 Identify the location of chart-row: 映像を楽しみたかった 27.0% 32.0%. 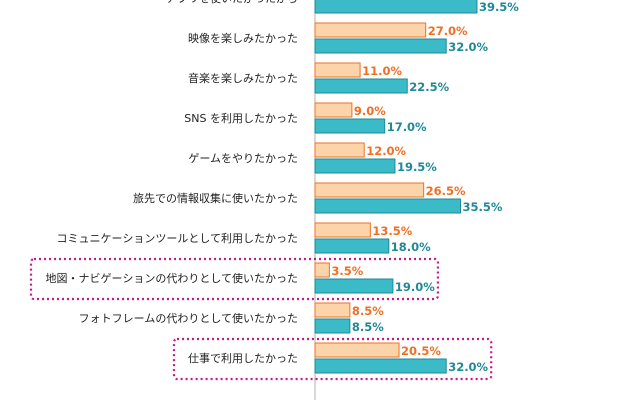
(338, 38).